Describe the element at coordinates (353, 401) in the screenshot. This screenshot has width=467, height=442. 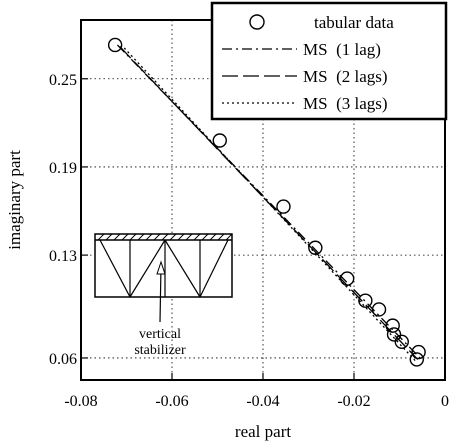
I see `x-tick-label: -0.02` at that location.